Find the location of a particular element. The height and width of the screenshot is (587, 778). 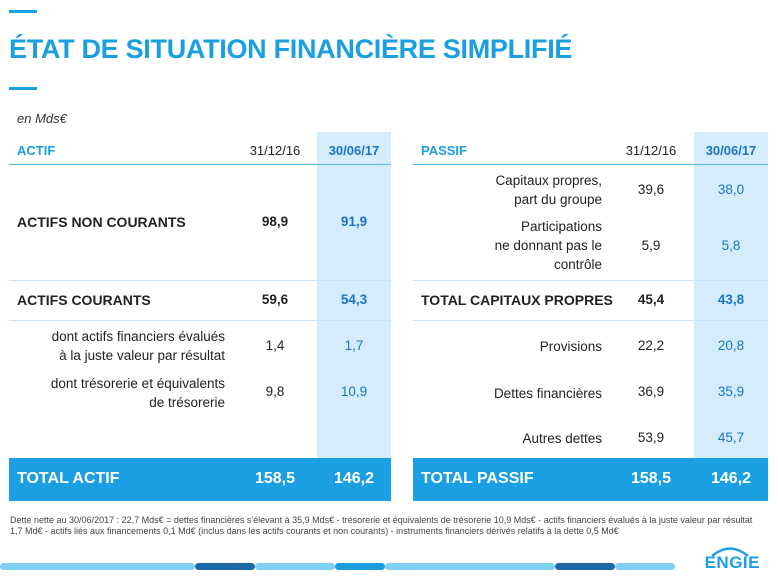

passif-row-value-2017: 20,8 is located at coordinates (731, 345).